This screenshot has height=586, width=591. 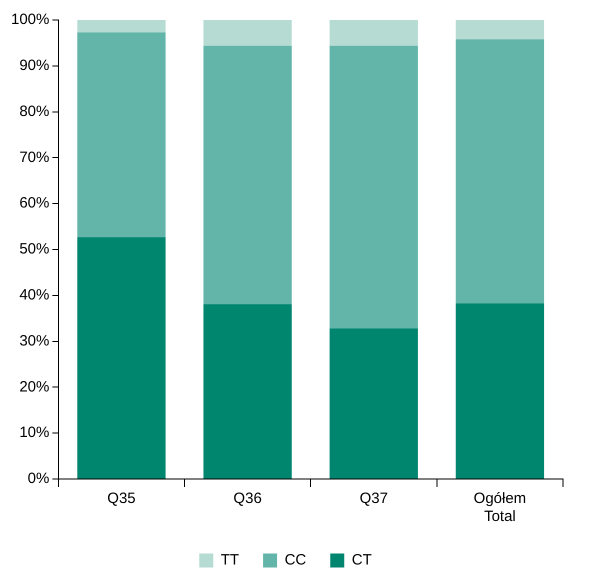 What do you see at coordinates (34, 65) in the screenshot?
I see `y-tick-label: 90%` at bounding box center [34, 65].